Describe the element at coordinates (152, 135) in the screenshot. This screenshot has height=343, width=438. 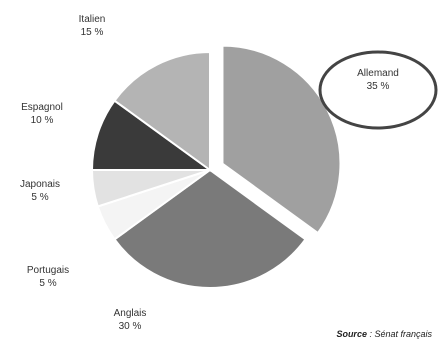
I see `pie-slice-espagnol` at that location.